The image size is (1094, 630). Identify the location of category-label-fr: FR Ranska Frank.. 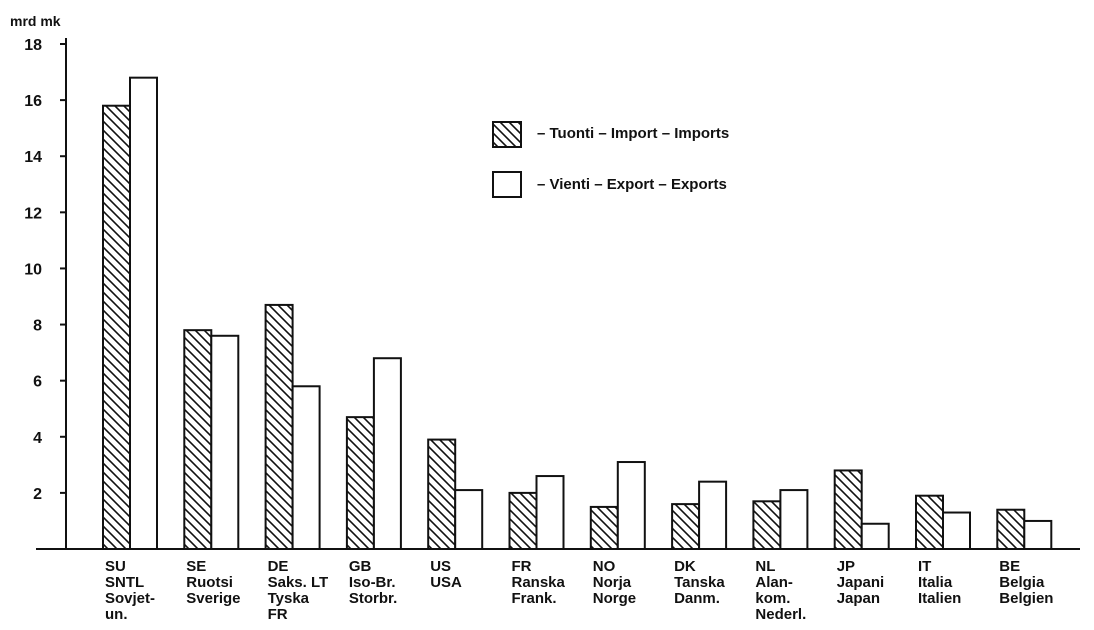
(539, 582).